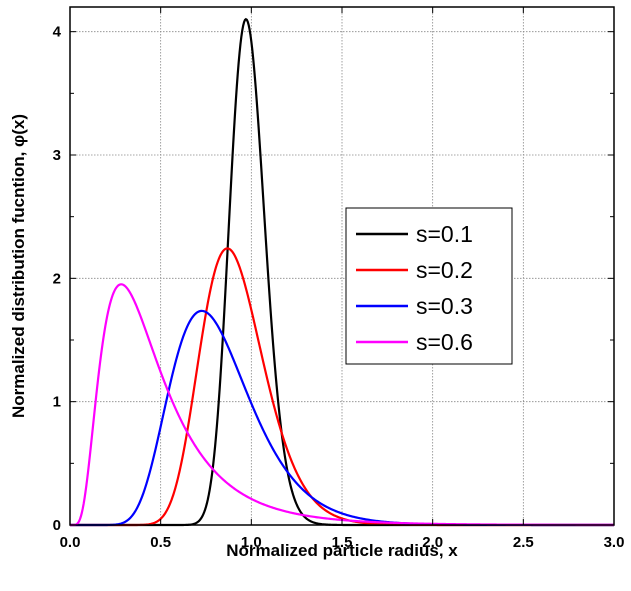 The width and height of the screenshot is (631, 591). What do you see at coordinates (444, 234) in the screenshot?
I see `legend-label: s=0.1` at bounding box center [444, 234].